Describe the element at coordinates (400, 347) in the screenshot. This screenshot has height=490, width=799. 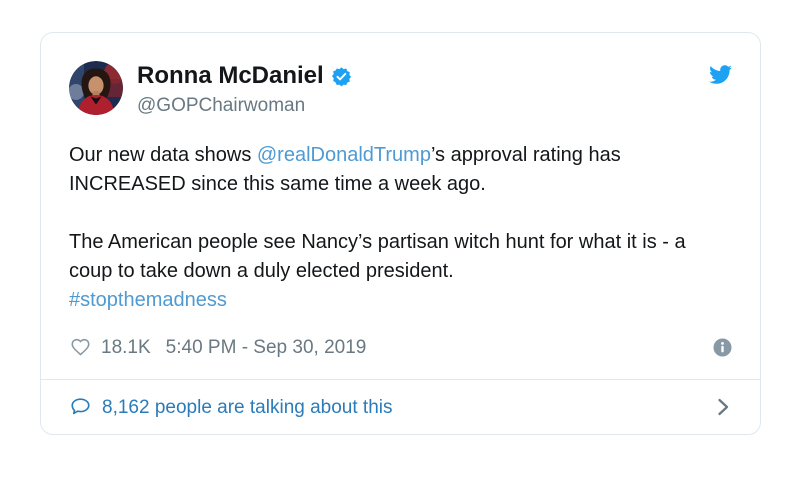
I see `tweet-meta-row: 18.1K 5:40 PM - Sep 30, 2019` at that location.